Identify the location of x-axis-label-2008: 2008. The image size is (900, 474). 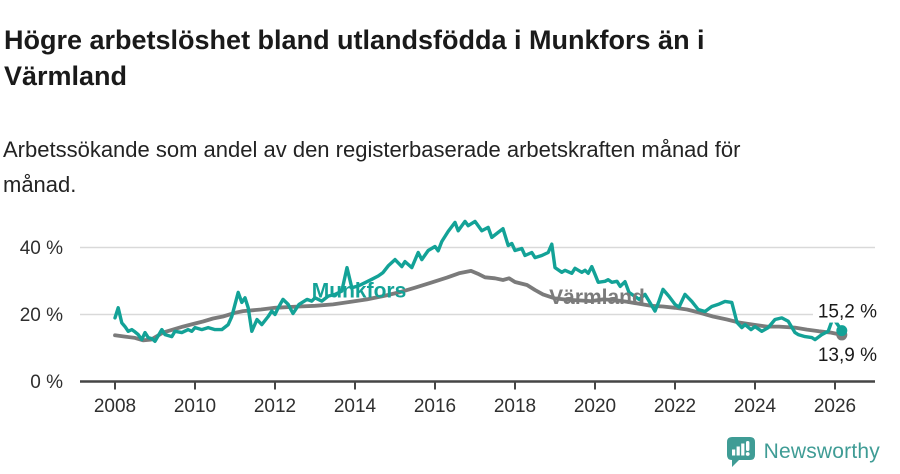
(115, 406).